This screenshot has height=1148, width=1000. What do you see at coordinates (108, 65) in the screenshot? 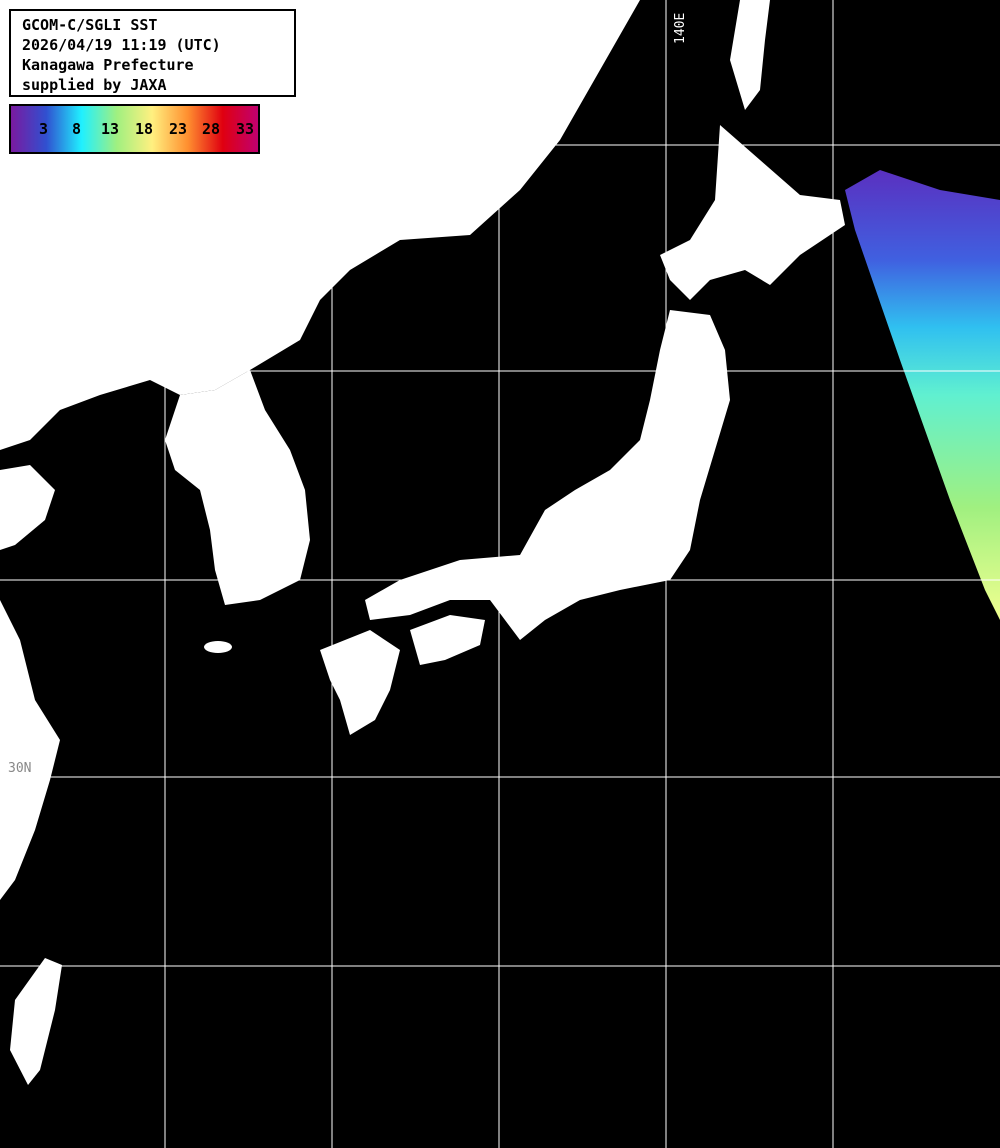
I see `region: Kanagawa Prefecture` at bounding box center [108, 65].